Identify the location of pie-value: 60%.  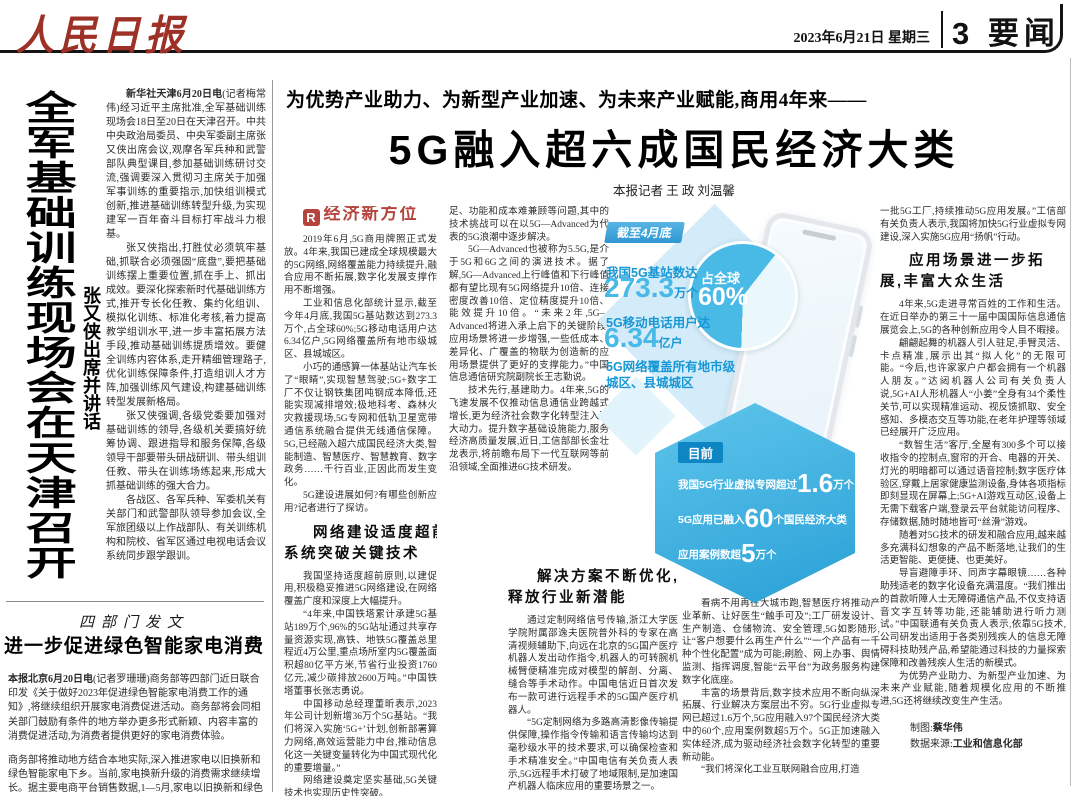
(723, 297).